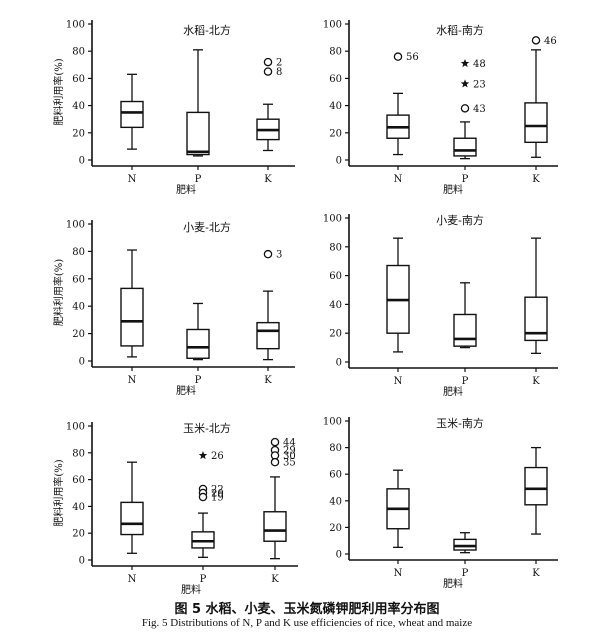 Image resolution: width=614 pixels, height=635 pixels. What do you see at coordinates (207, 227) in the screenshot?
I see `panel-title: 小麦-北方` at bounding box center [207, 227].